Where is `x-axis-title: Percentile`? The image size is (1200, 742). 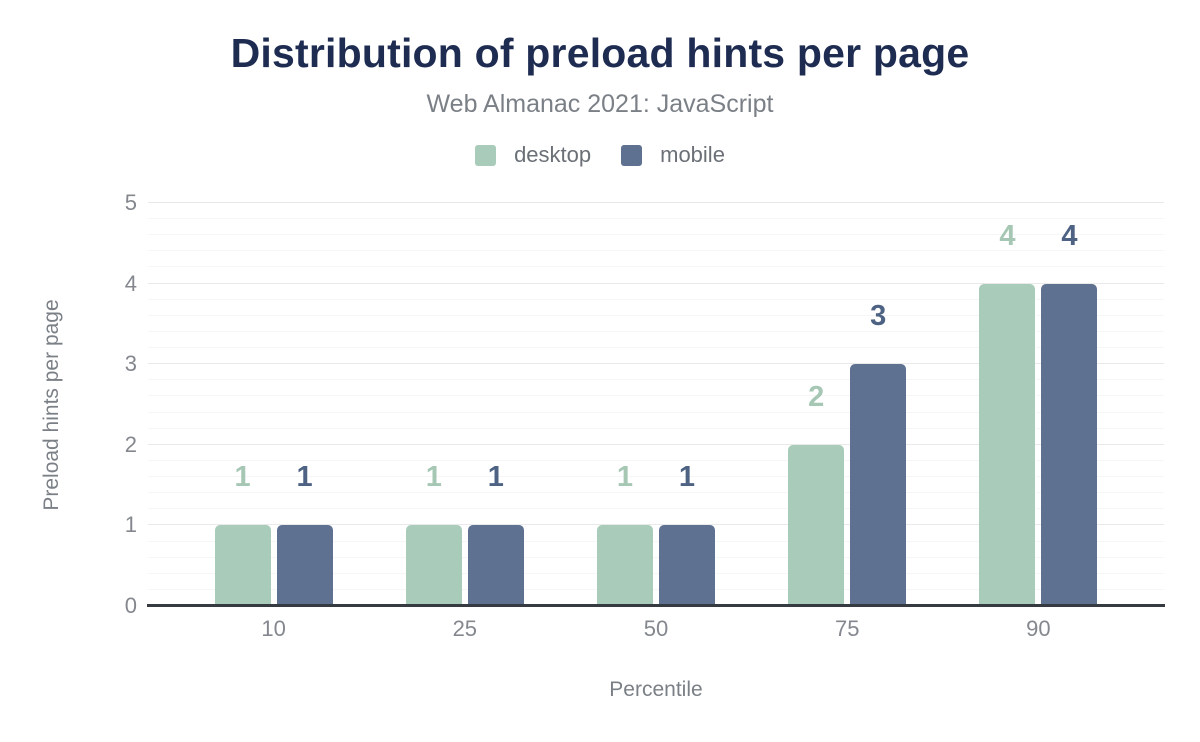
x-axis-title: Percentile is located at coordinates (656, 689).